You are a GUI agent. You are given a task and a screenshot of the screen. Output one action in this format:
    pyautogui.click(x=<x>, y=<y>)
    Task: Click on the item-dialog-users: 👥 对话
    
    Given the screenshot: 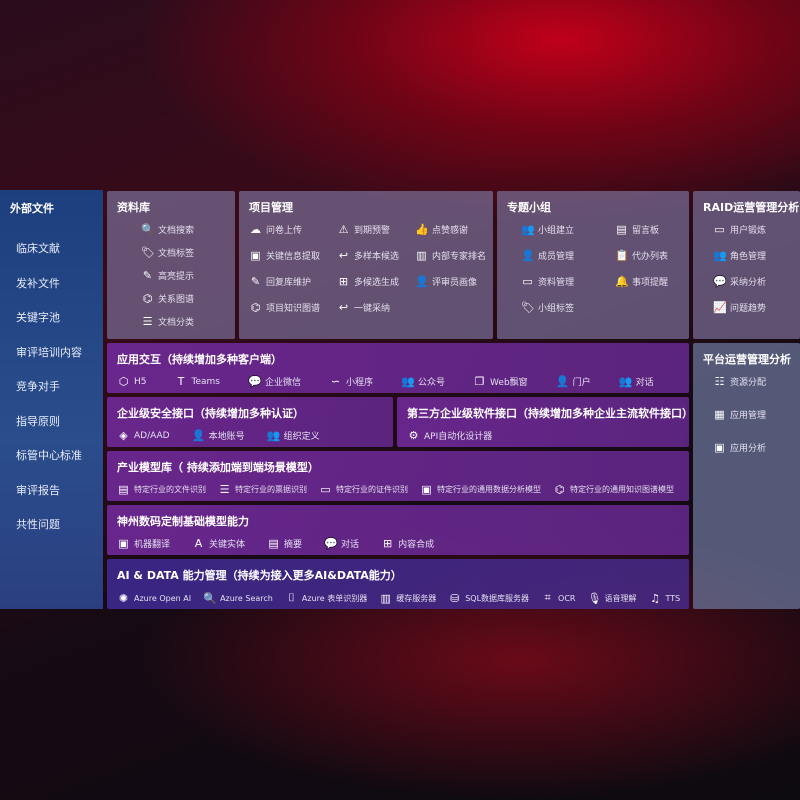 What is the action you would take?
    pyautogui.click(x=636, y=381)
    